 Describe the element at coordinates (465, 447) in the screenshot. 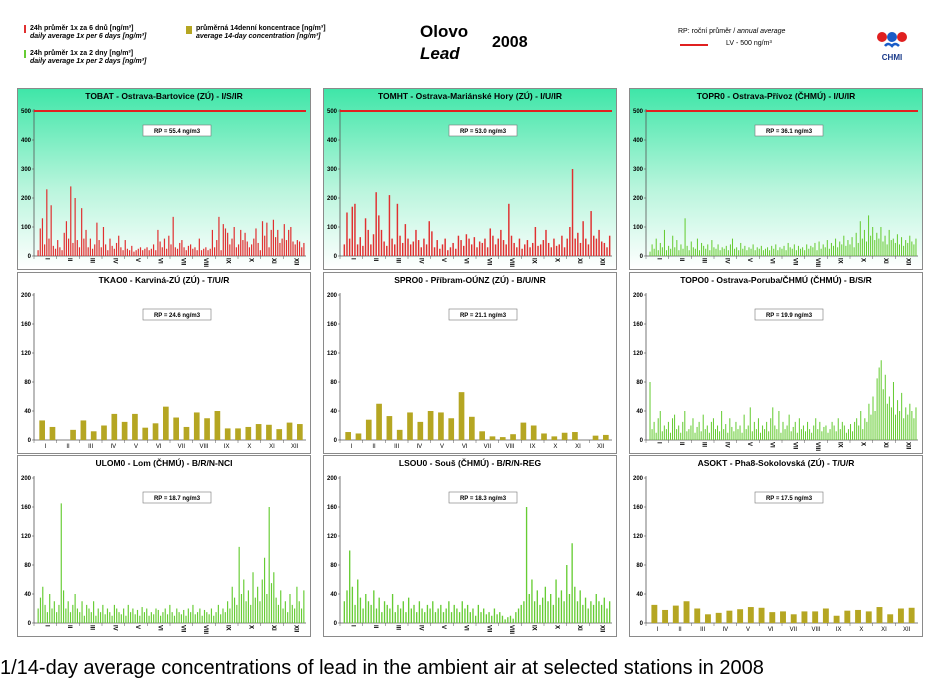

I see `x-tick-label: VI` at that location.